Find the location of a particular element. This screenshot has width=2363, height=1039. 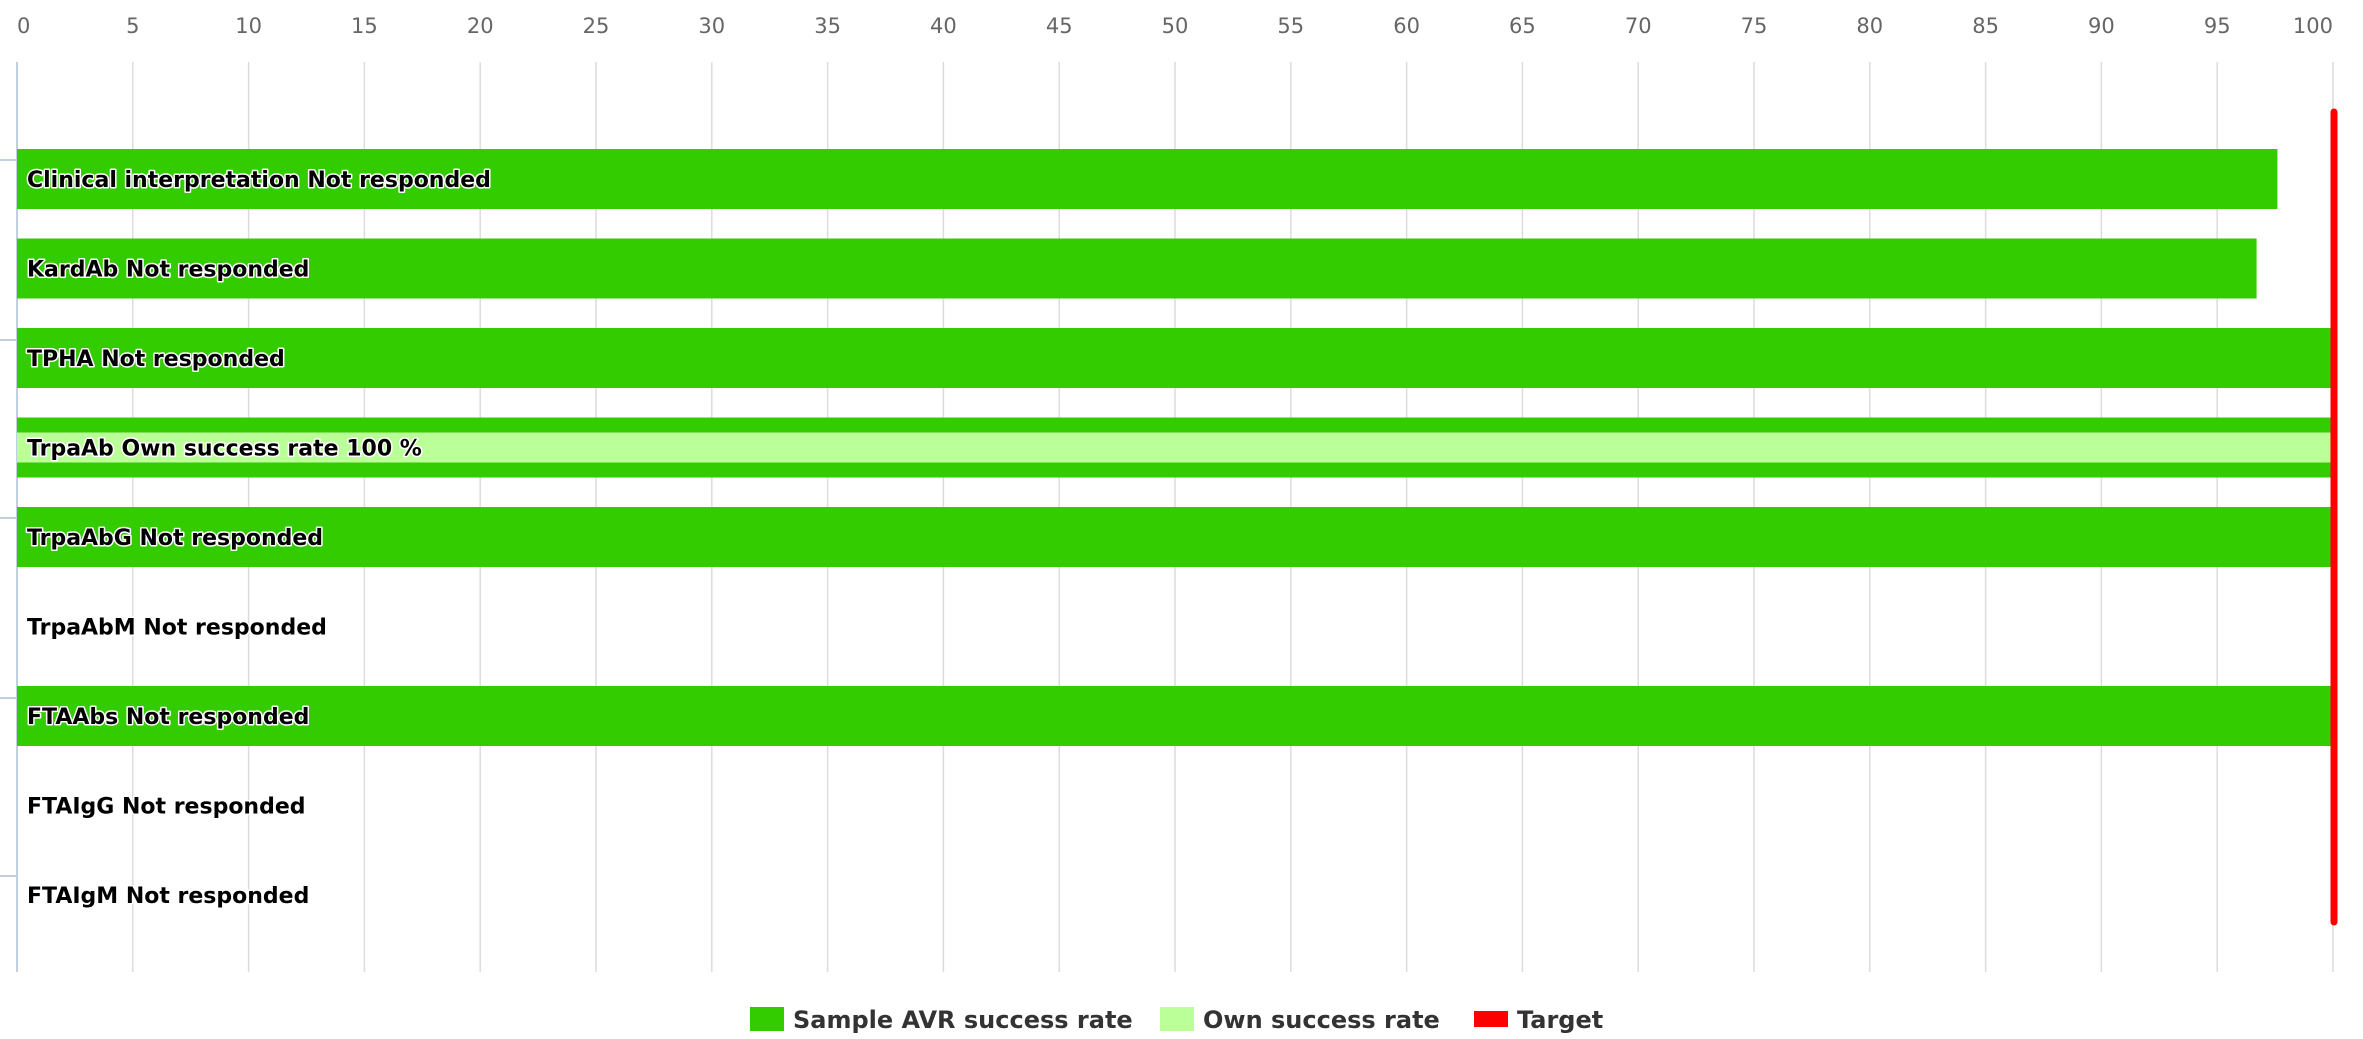

x-tick-label: 50 is located at coordinates (1175, 26).